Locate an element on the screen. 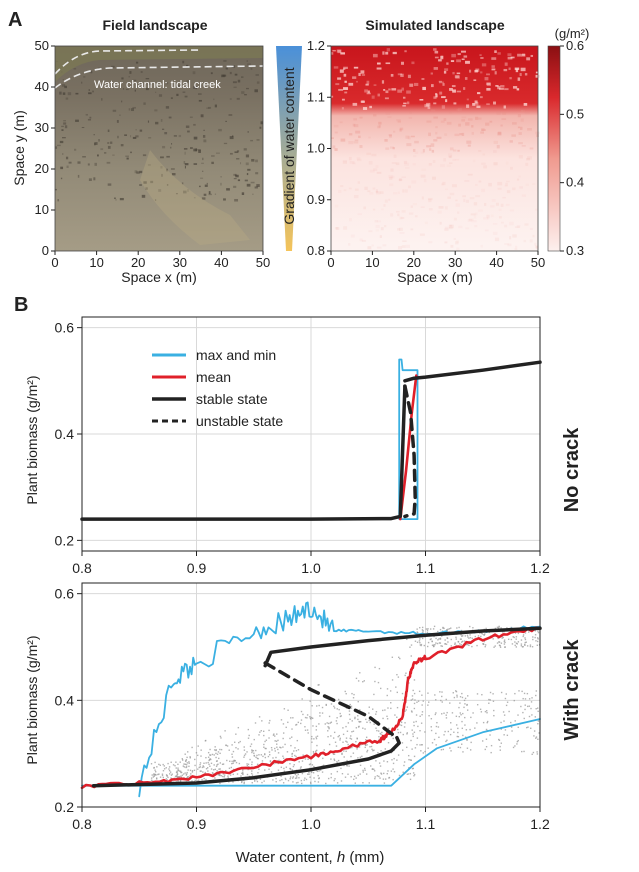  field-ylabel: Space y (m) is located at coordinates (19, 147).